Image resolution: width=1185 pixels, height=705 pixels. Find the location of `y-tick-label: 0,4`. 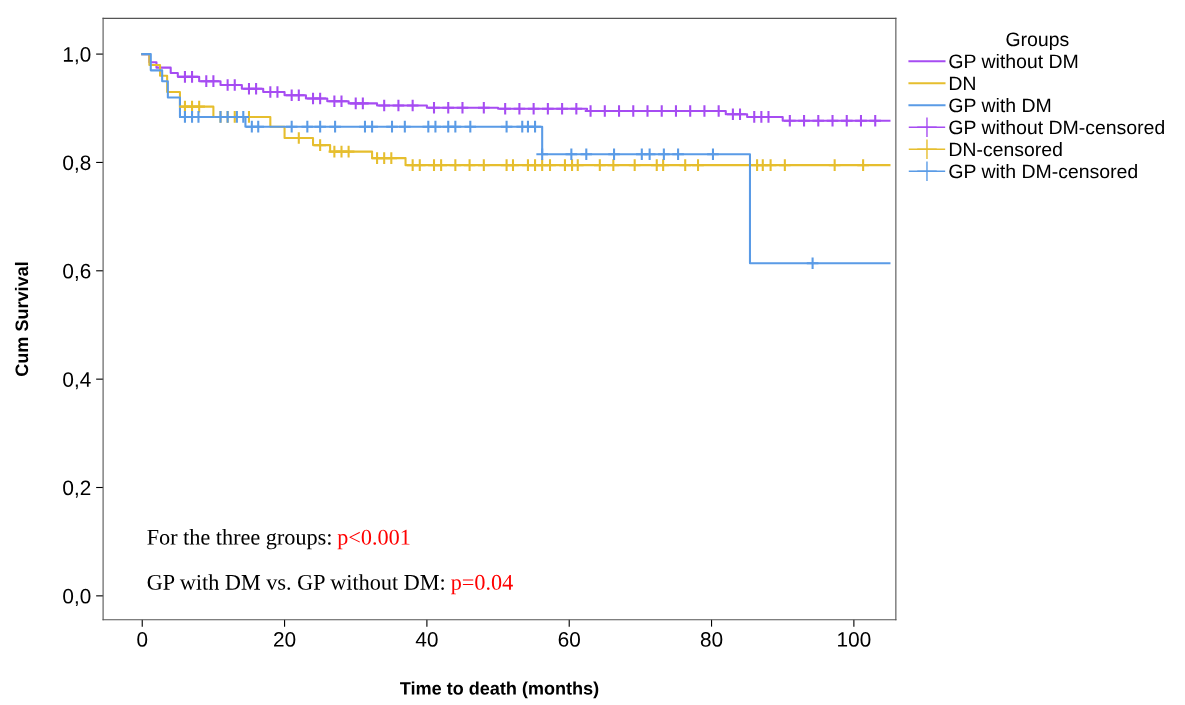

y-tick-label: 0,4 is located at coordinates (77, 381).